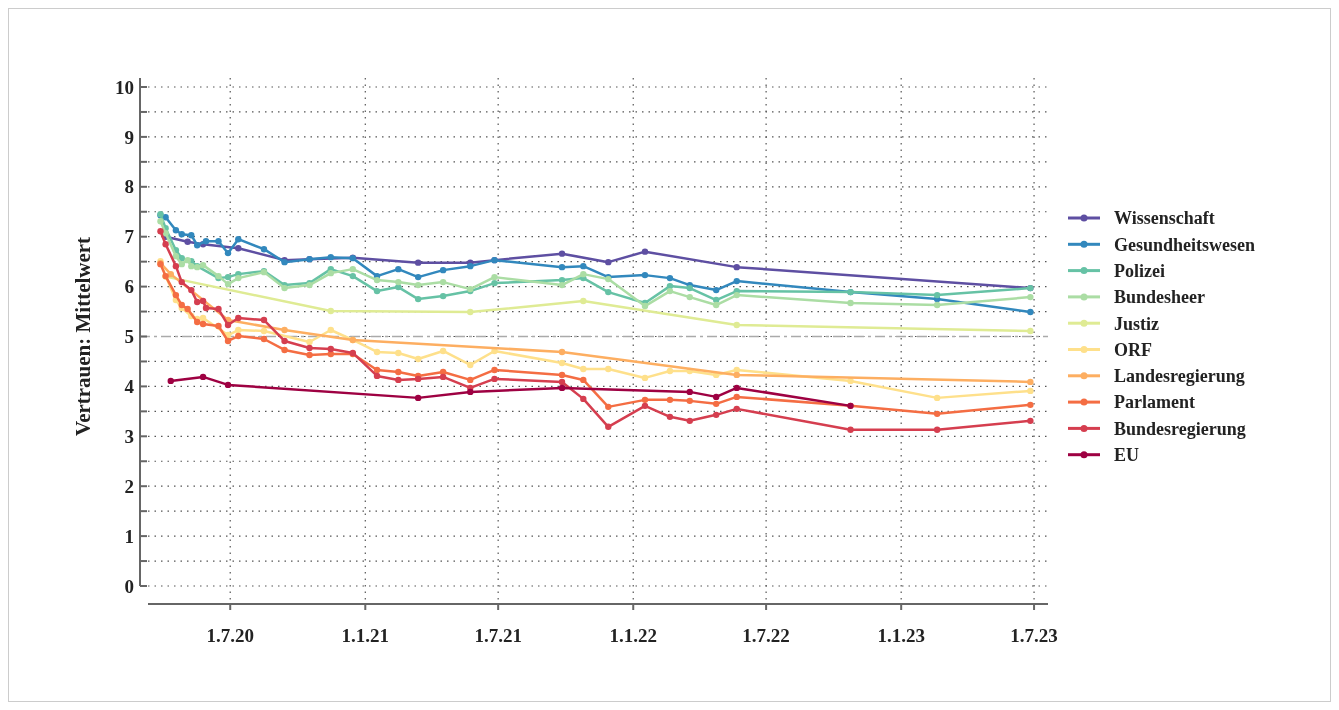 This screenshot has height=710, width=1339. I want to click on y-tick-label: 8, so click(129, 187).